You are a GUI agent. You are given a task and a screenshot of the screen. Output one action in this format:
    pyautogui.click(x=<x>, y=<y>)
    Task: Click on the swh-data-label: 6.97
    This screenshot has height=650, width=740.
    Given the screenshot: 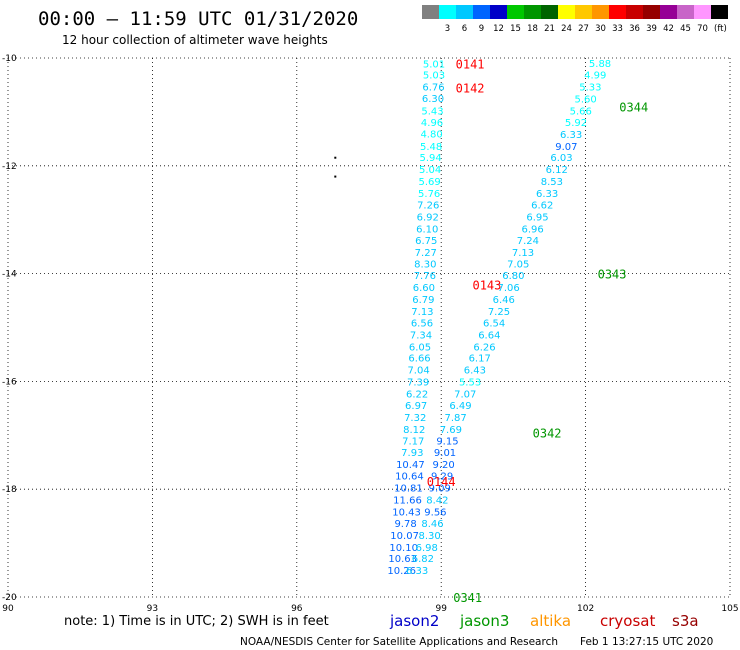 What is the action you would take?
    pyautogui.click(x=416, y=406)
    